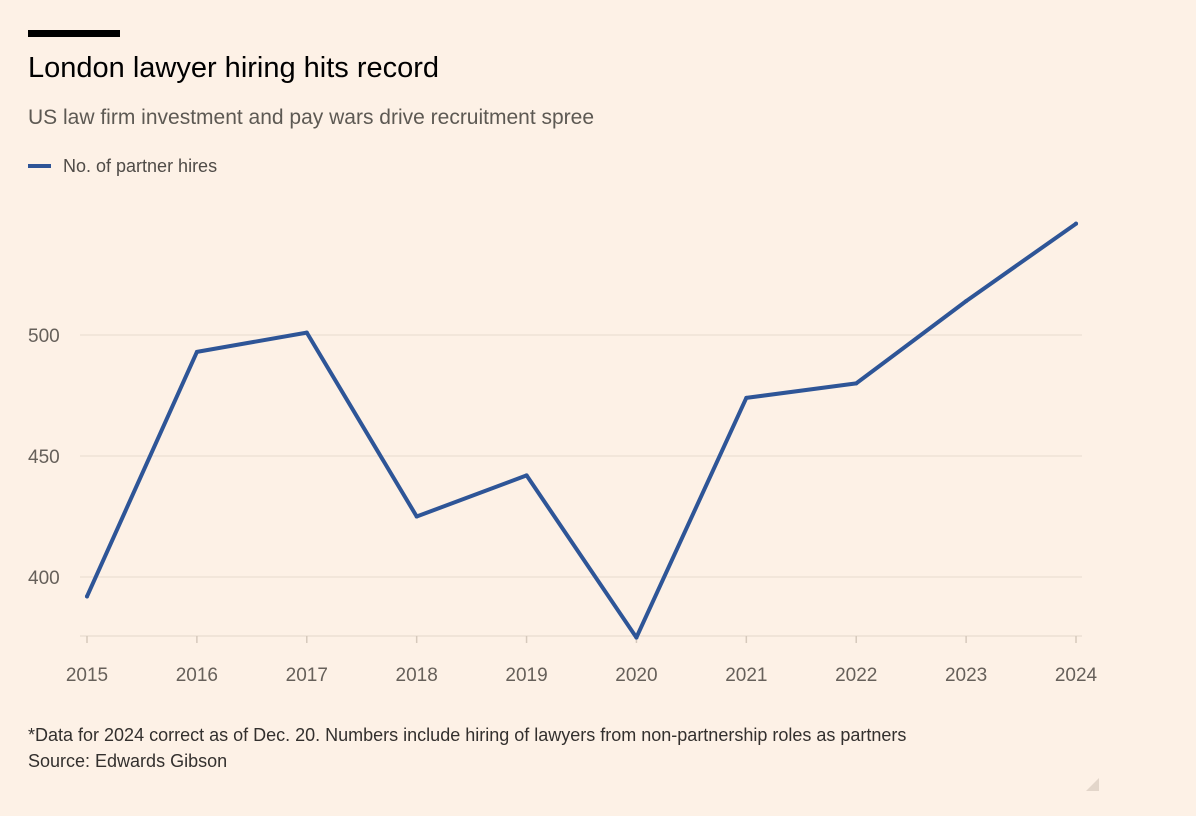  Describe the element at coordinates (128, 761) in the screenshot. I see `chart-source: Source: Edwards Gibson` at that location.